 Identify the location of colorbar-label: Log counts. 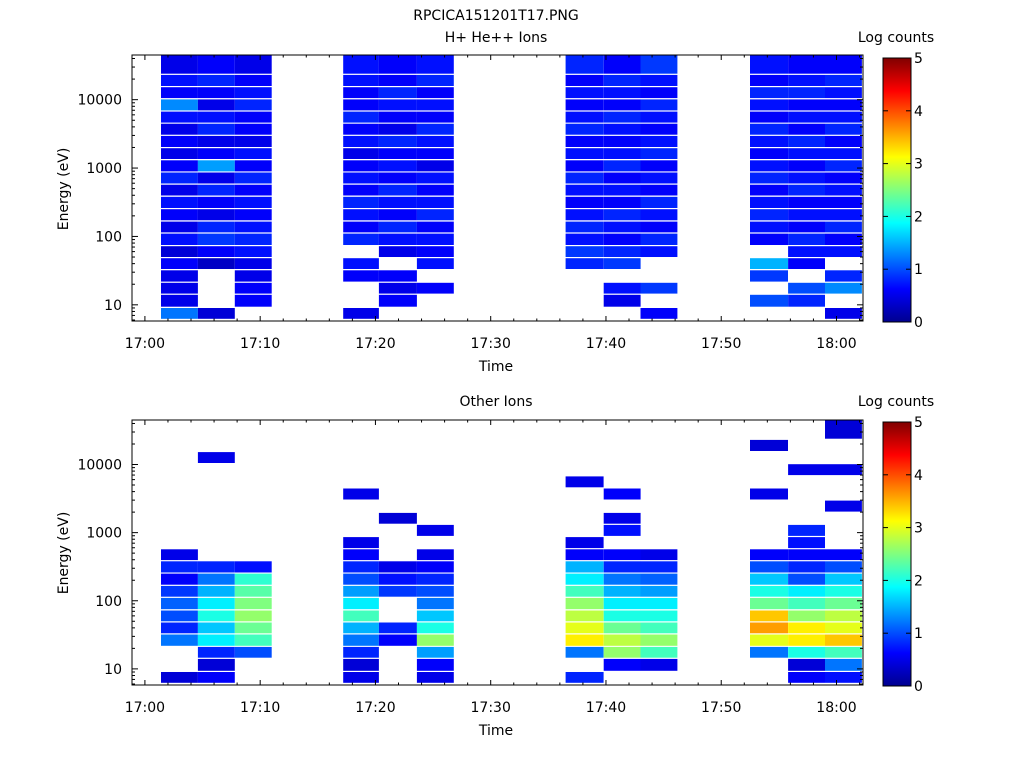
(896, 402).